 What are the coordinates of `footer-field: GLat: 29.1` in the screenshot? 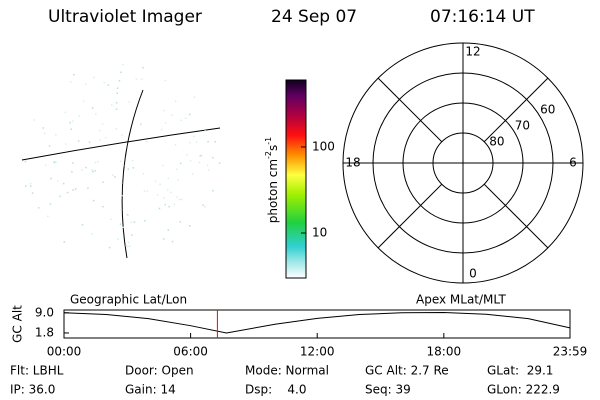 It's located at (520, 371).